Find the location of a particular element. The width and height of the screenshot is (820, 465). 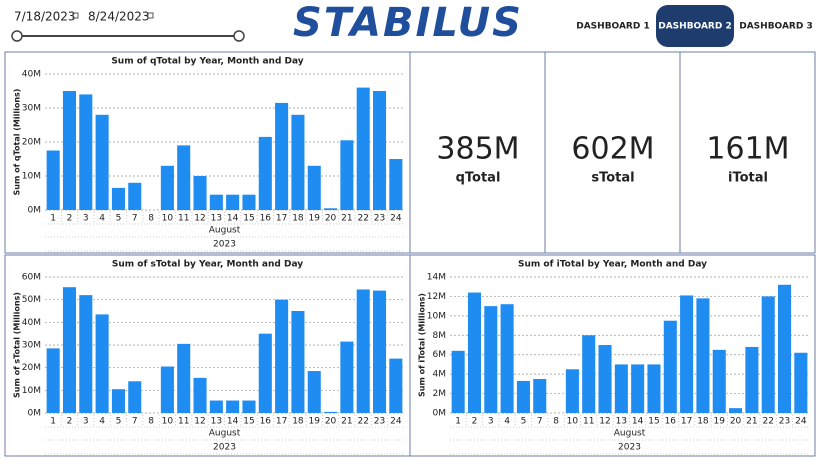

x-tick-label: 10 is located at coordinates (168, 219).